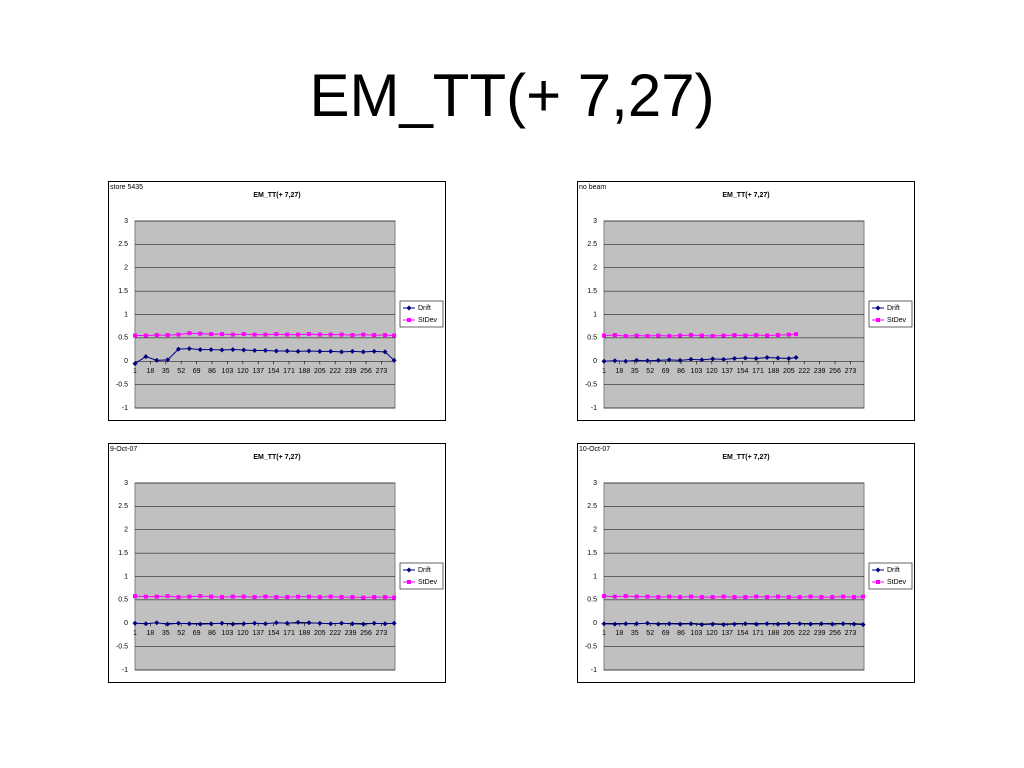  Describe the element at coordinates (774, 371) in the screenshot. I see `x-tick-label: 188` at that location.